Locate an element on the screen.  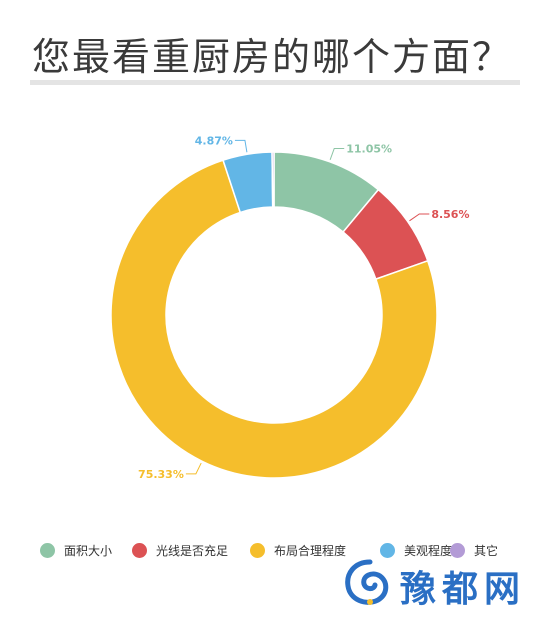
legend-label-3: 布局合理程度 is located at coordinates (310, 550).